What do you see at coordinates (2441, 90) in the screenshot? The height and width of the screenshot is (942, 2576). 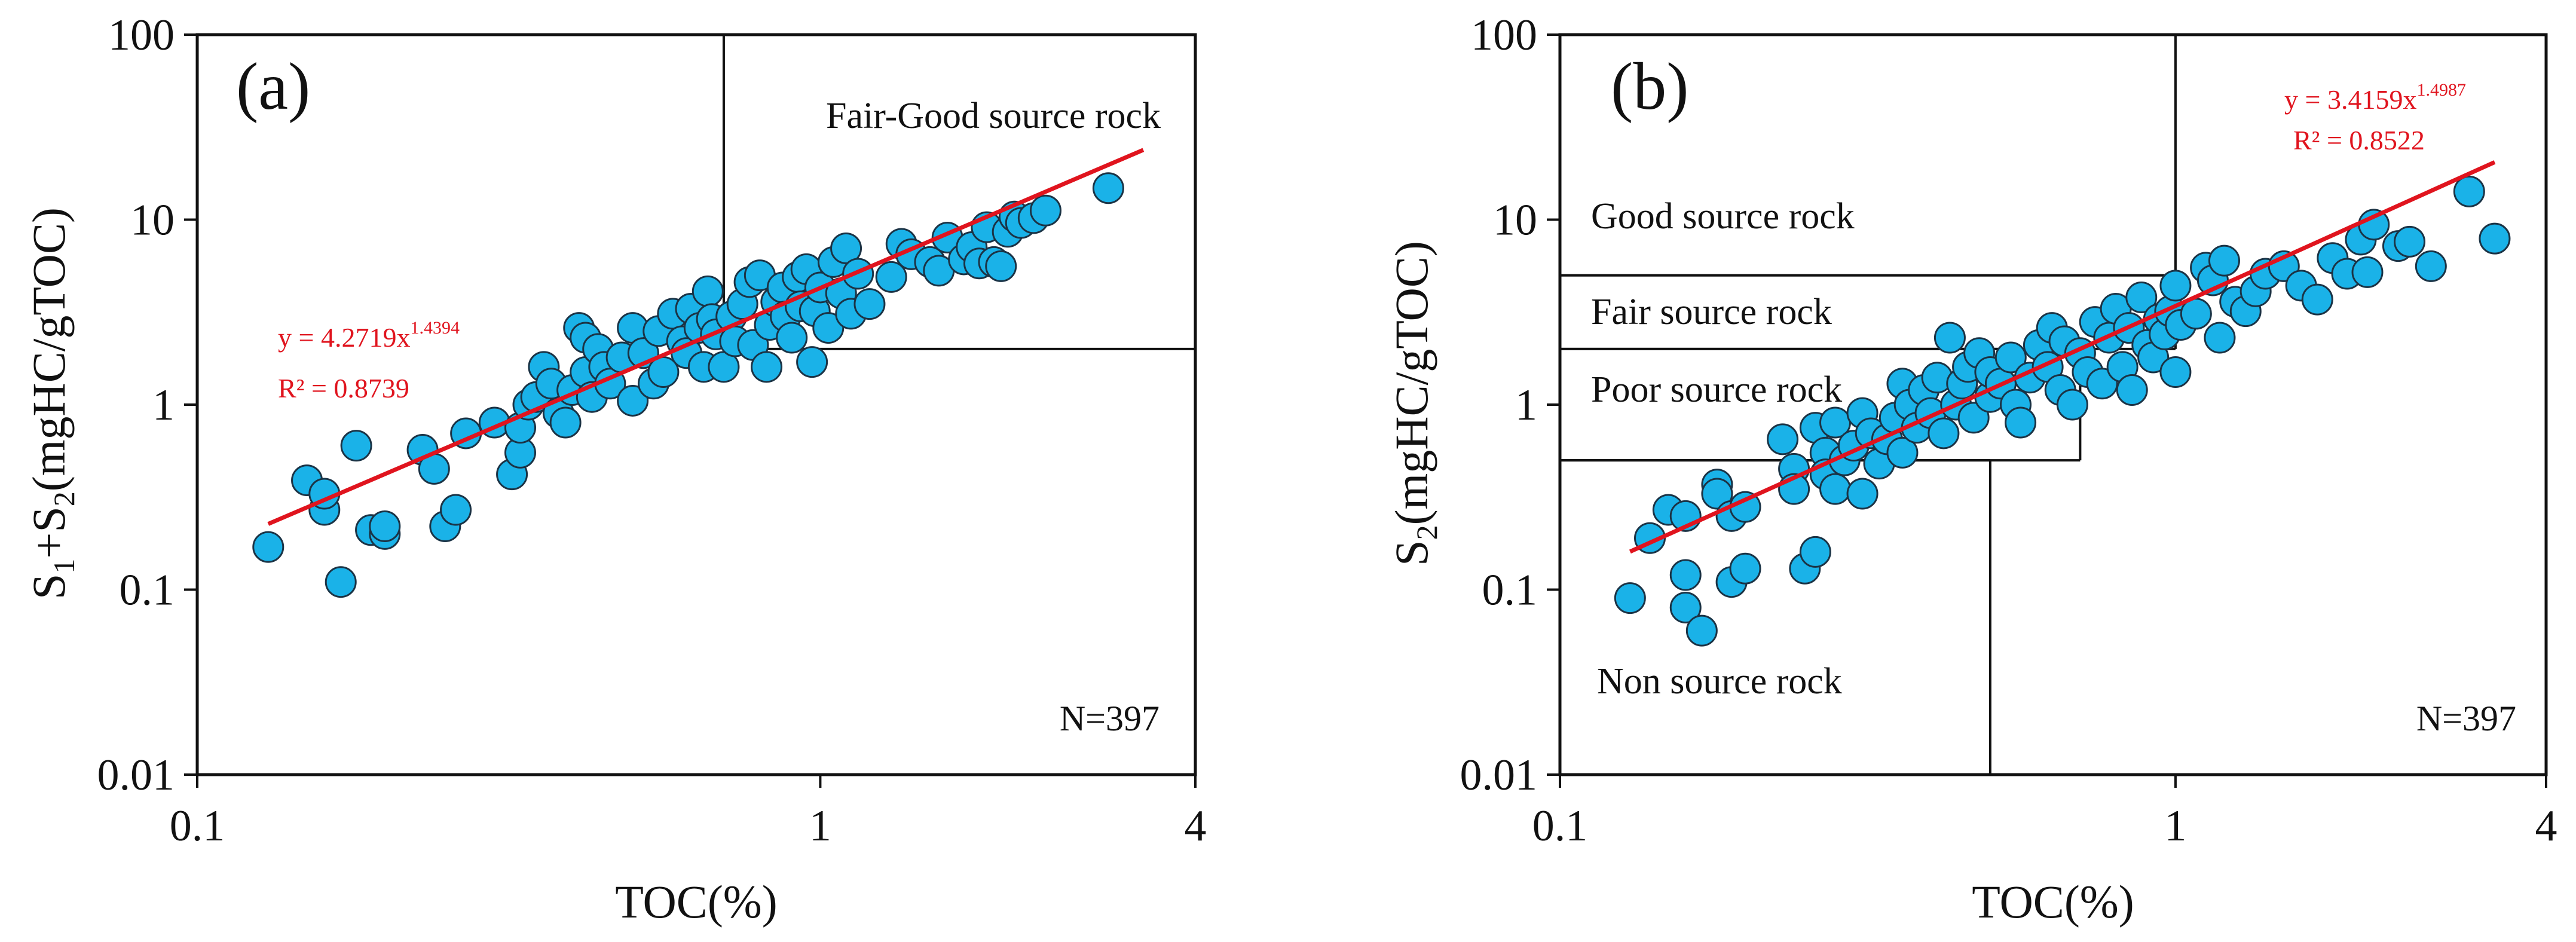 I see `panel-b-fit-equation-exponent: 1.4987` at bounding box center [2441, 90].